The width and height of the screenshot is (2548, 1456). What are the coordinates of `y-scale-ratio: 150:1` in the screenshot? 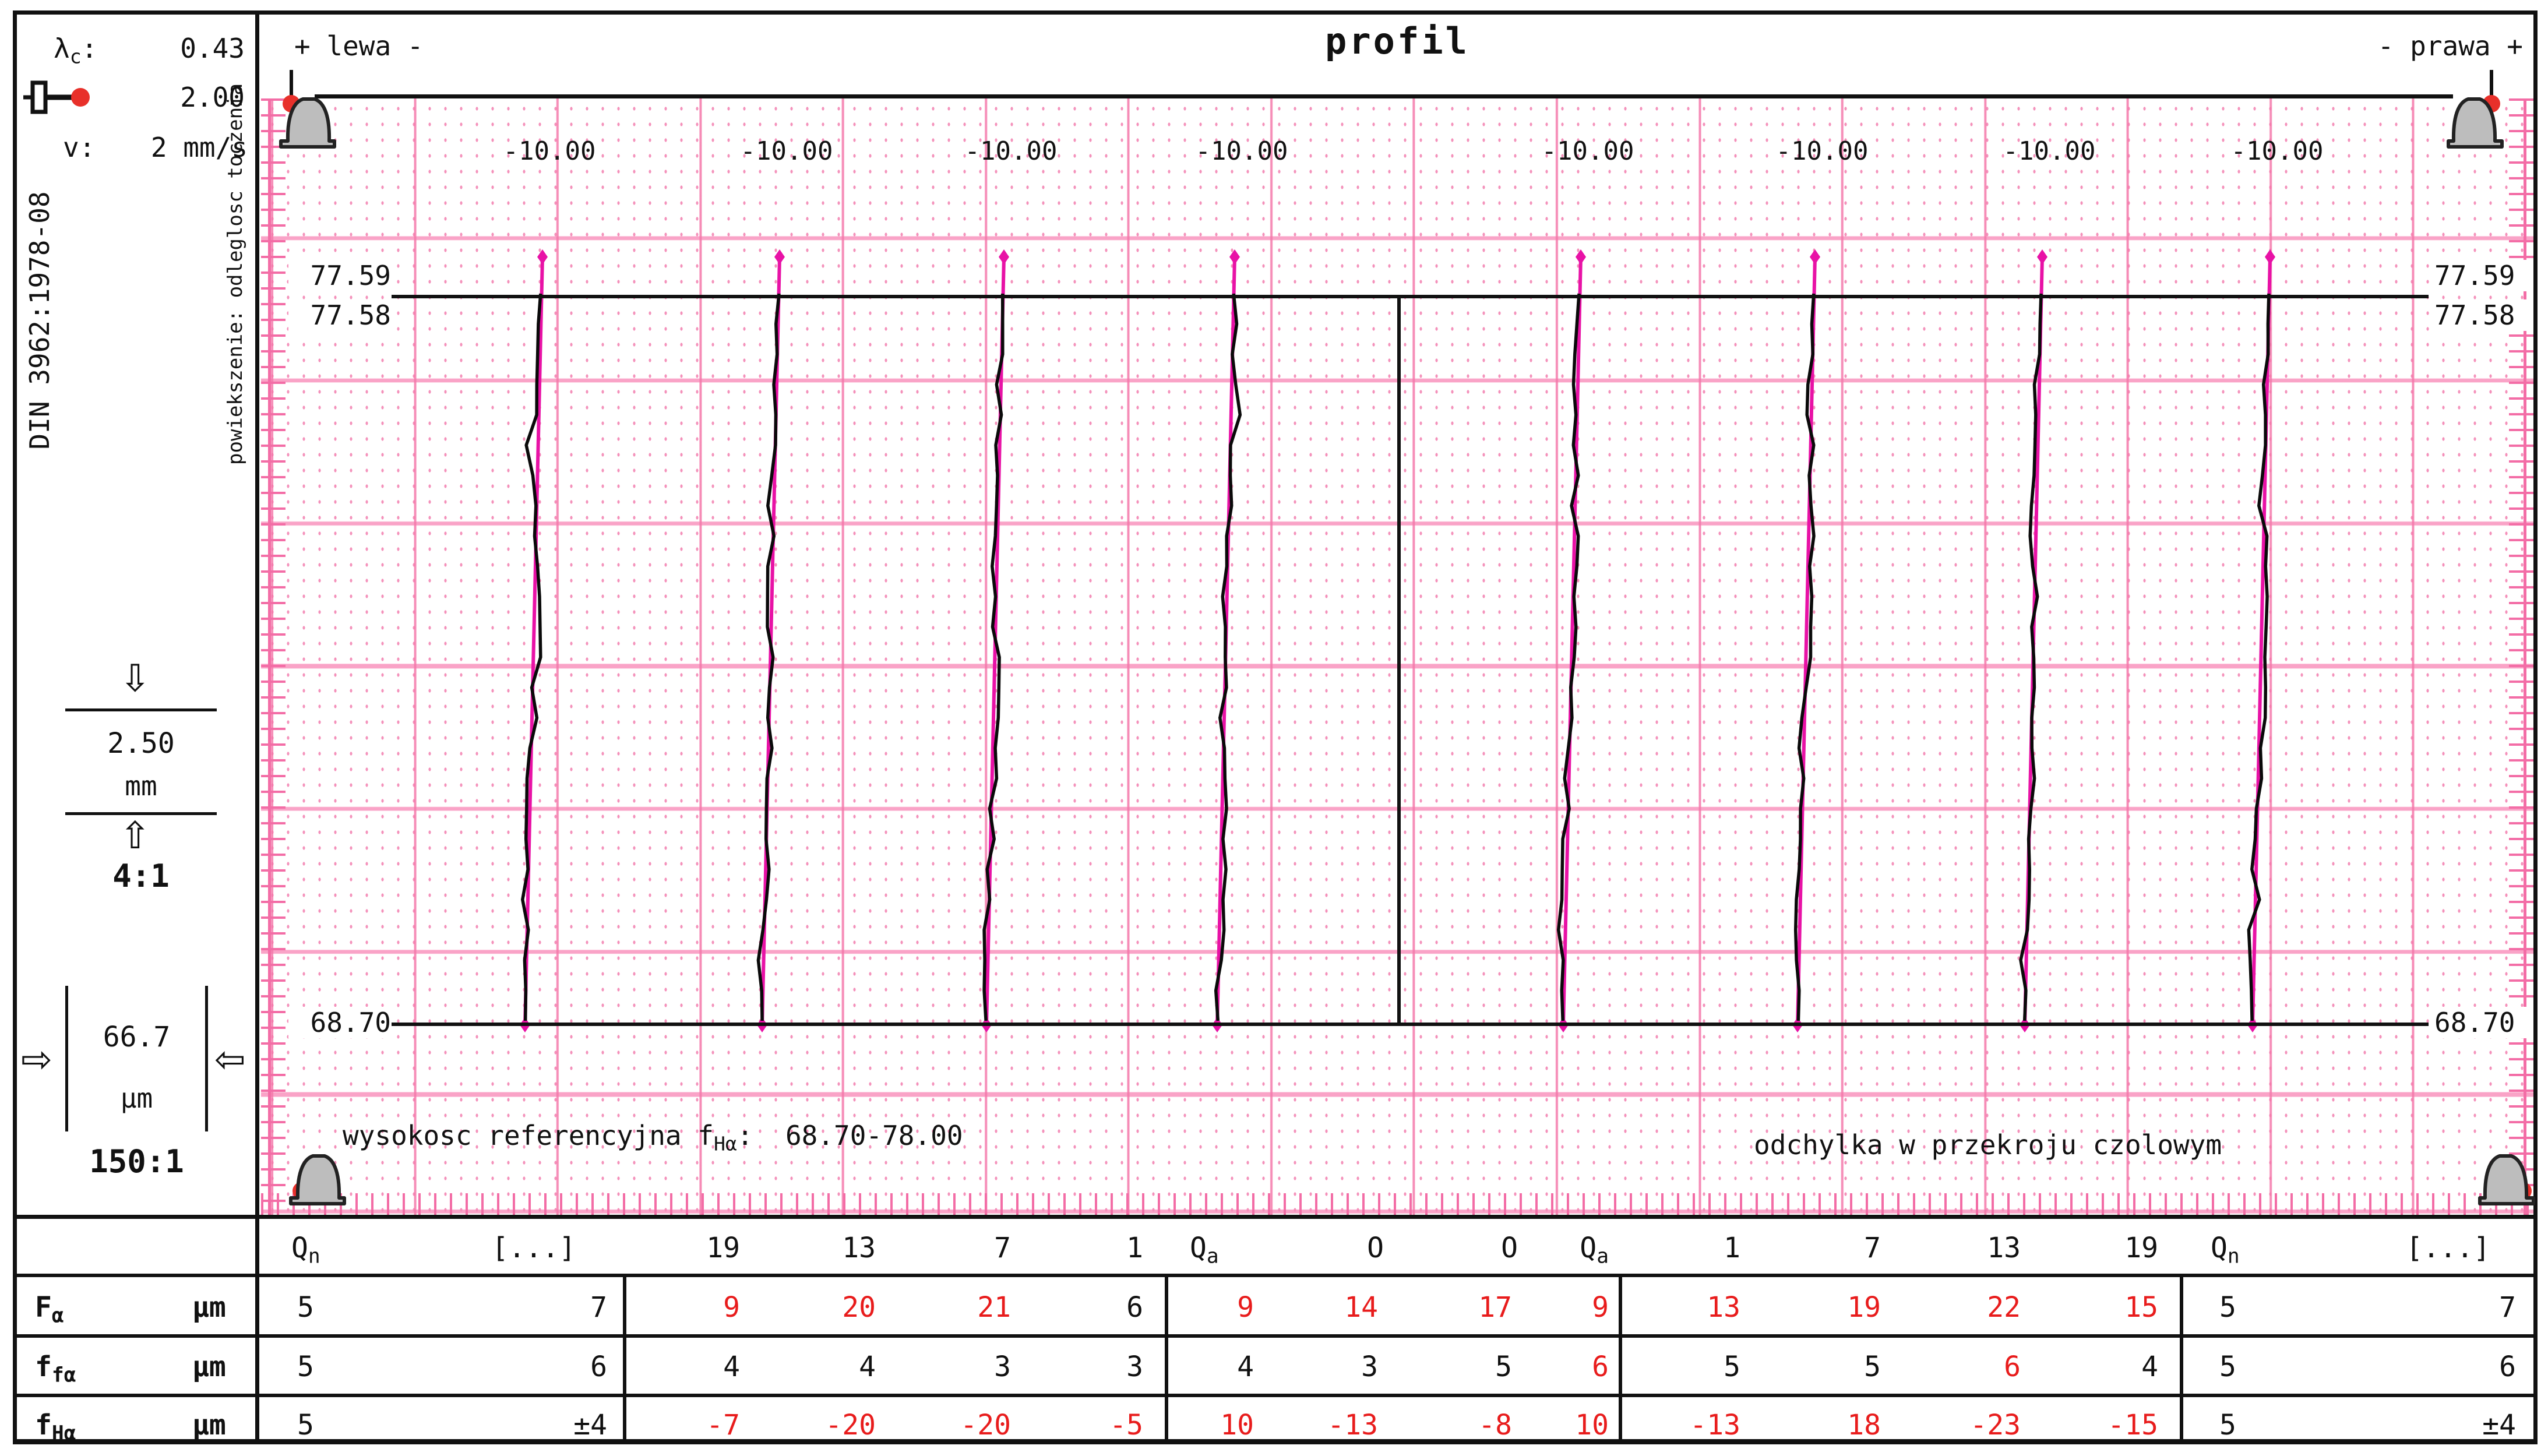 It's located at (136, 1161).